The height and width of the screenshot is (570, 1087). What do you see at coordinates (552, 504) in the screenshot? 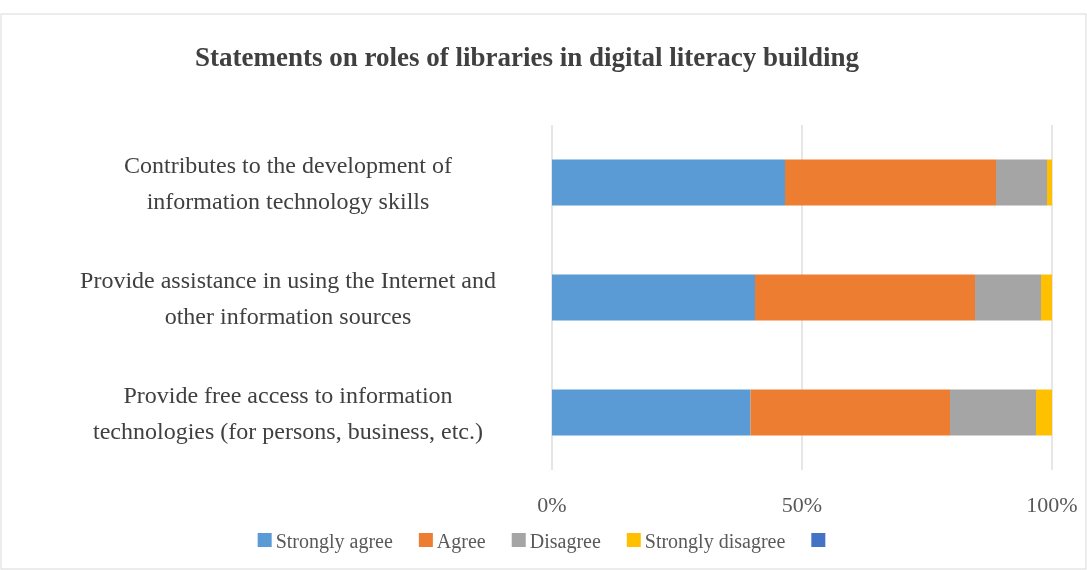
I see `x-tick-label: 0%` at bounding box center [552, 504].